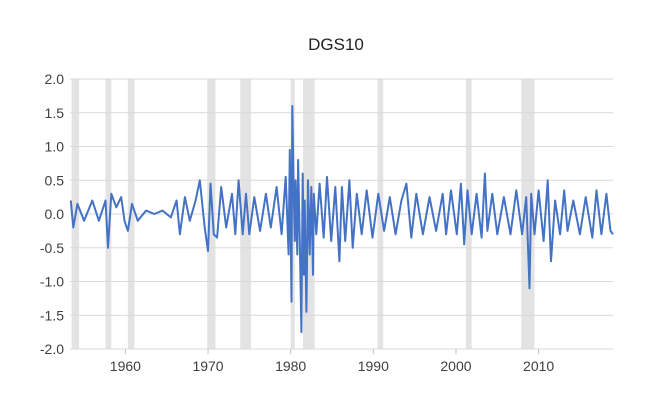  I want to click on y-tick-label: 1.0, so click(55, 147).